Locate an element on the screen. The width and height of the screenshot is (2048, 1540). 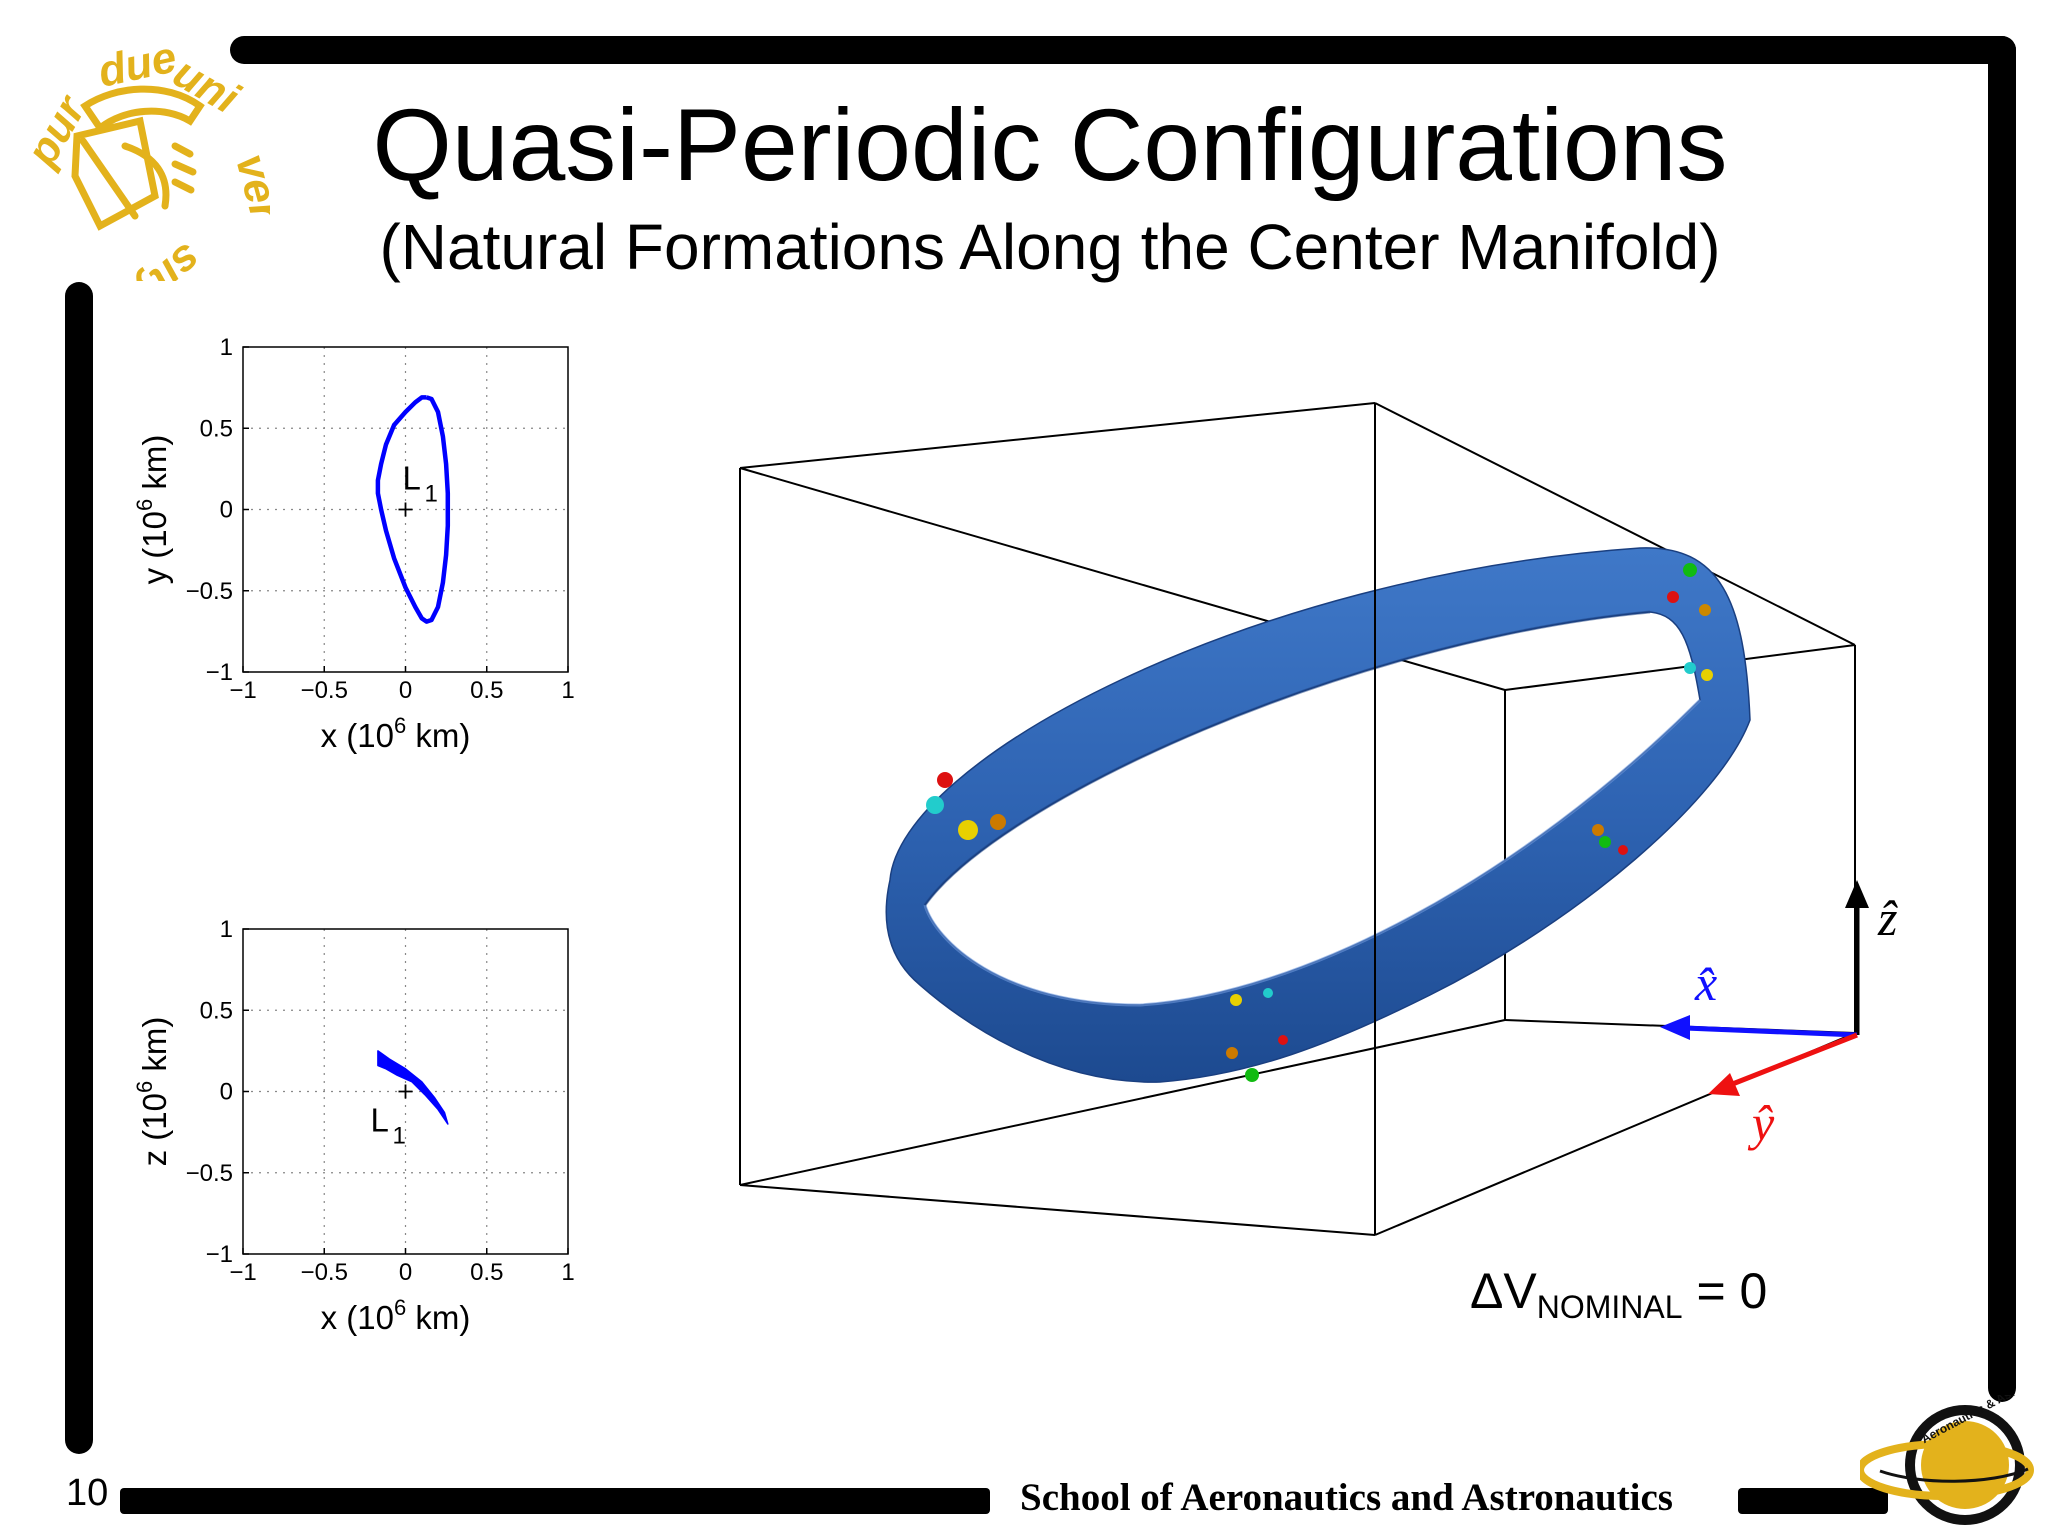
z-axis-label: ẑ is located at coordinates (1887, 918).